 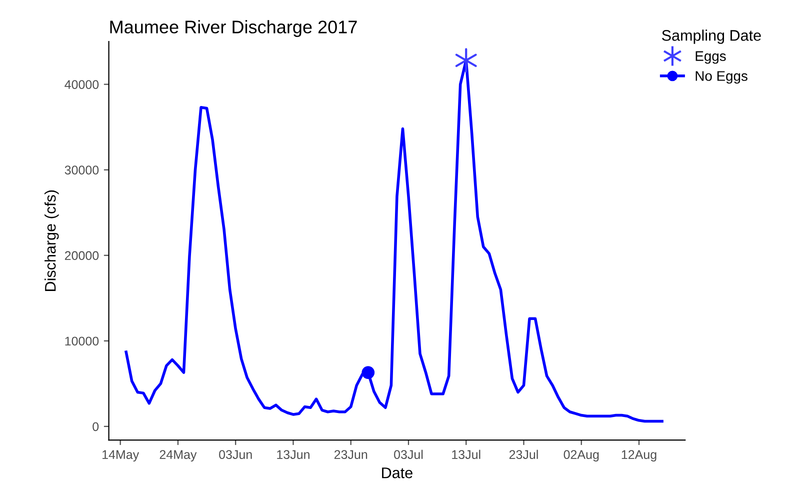 What do you see at coordinates (82, 341) in the screenshot?
I see `y-tick-label: 10000` at bounding box center [82, 341].